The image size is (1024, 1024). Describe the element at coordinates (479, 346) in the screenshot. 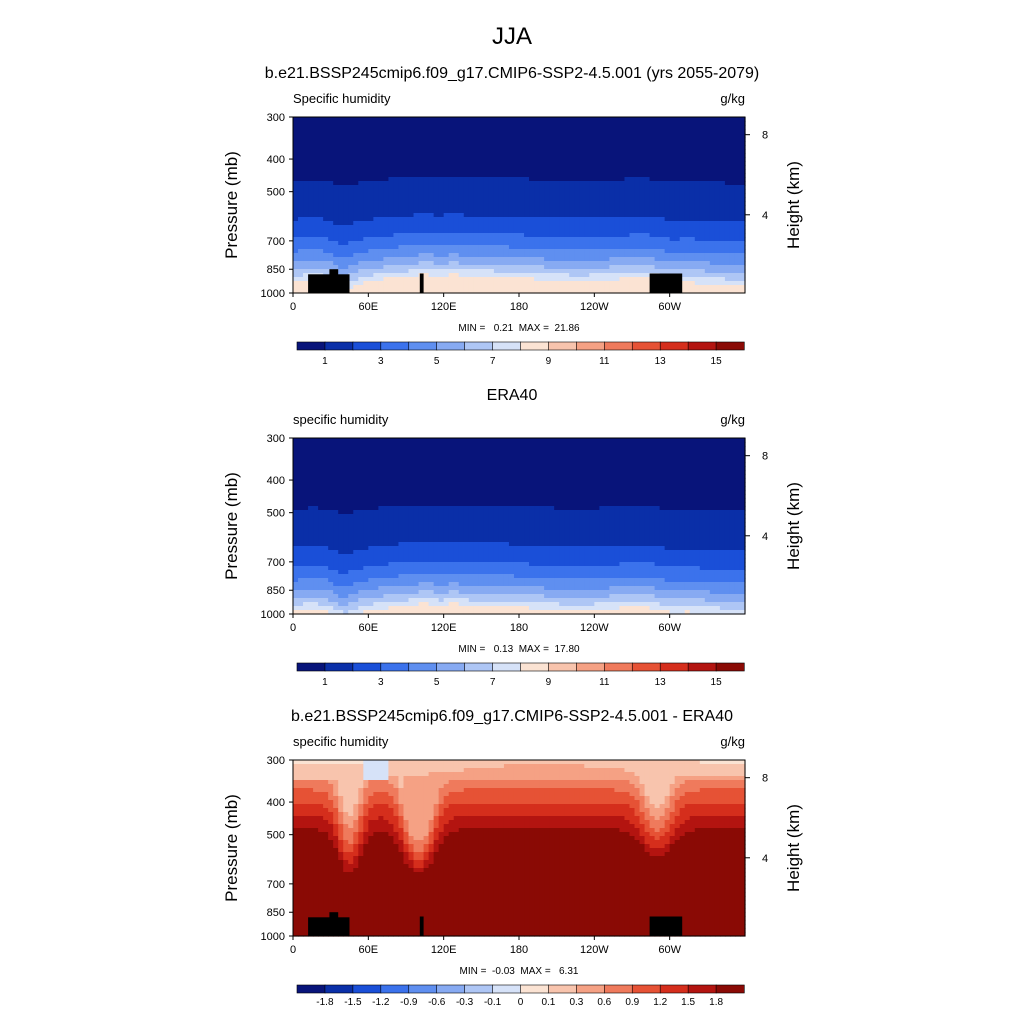

I see `colorbar-swatch` at that location.